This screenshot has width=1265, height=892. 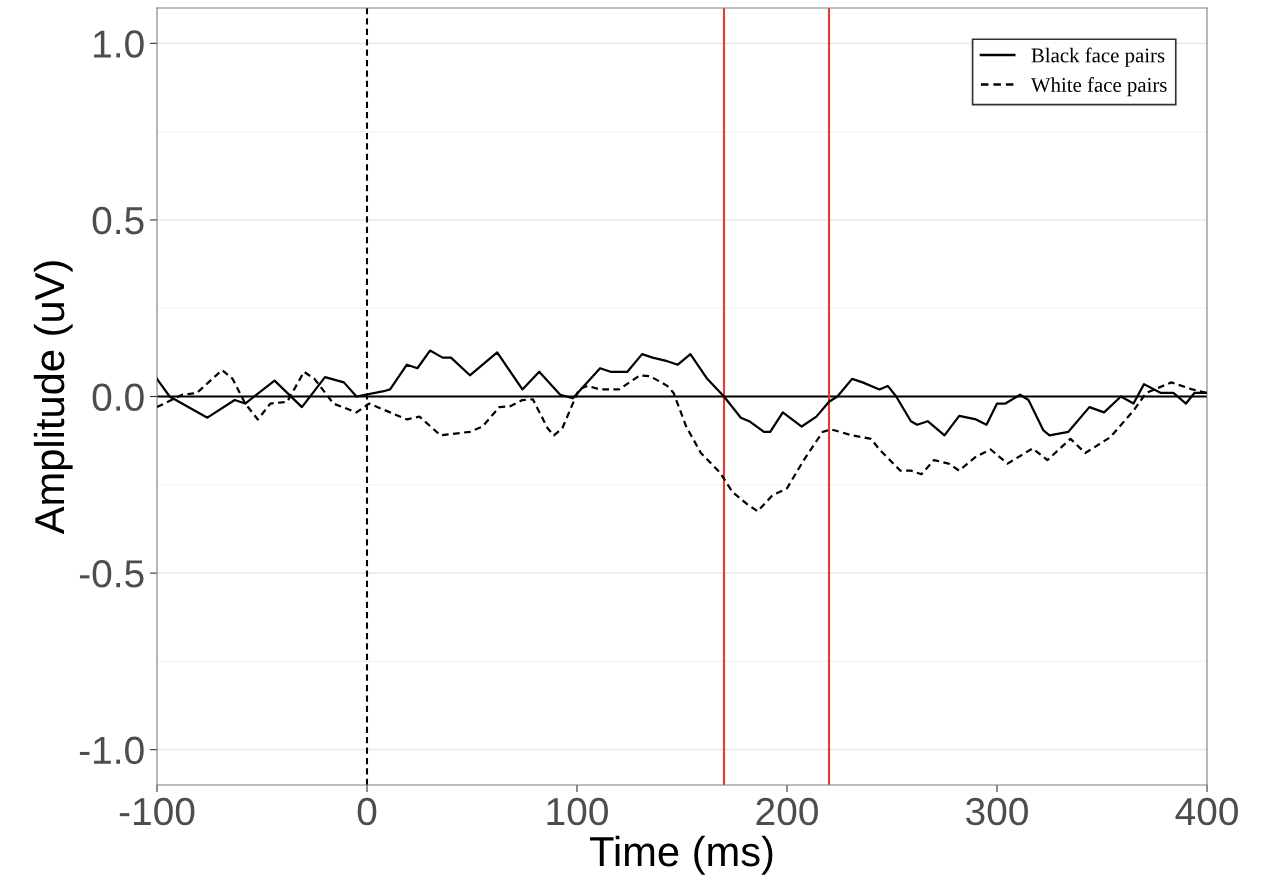 I want to click on x-tick-label: 300, so click(x=997, y=811).